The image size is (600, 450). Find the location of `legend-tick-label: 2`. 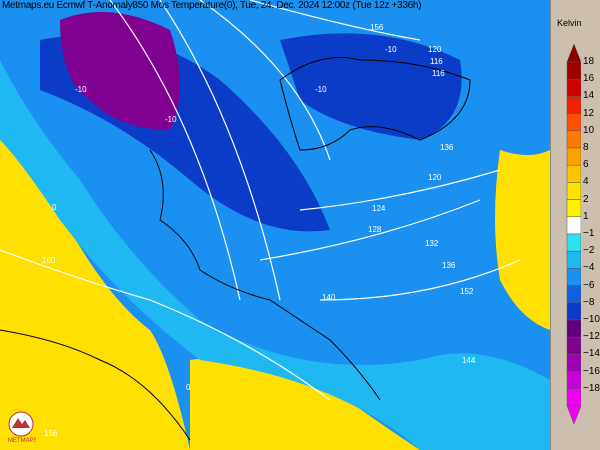

legend-tick-label: 2 is located at coordinates (586, 199).